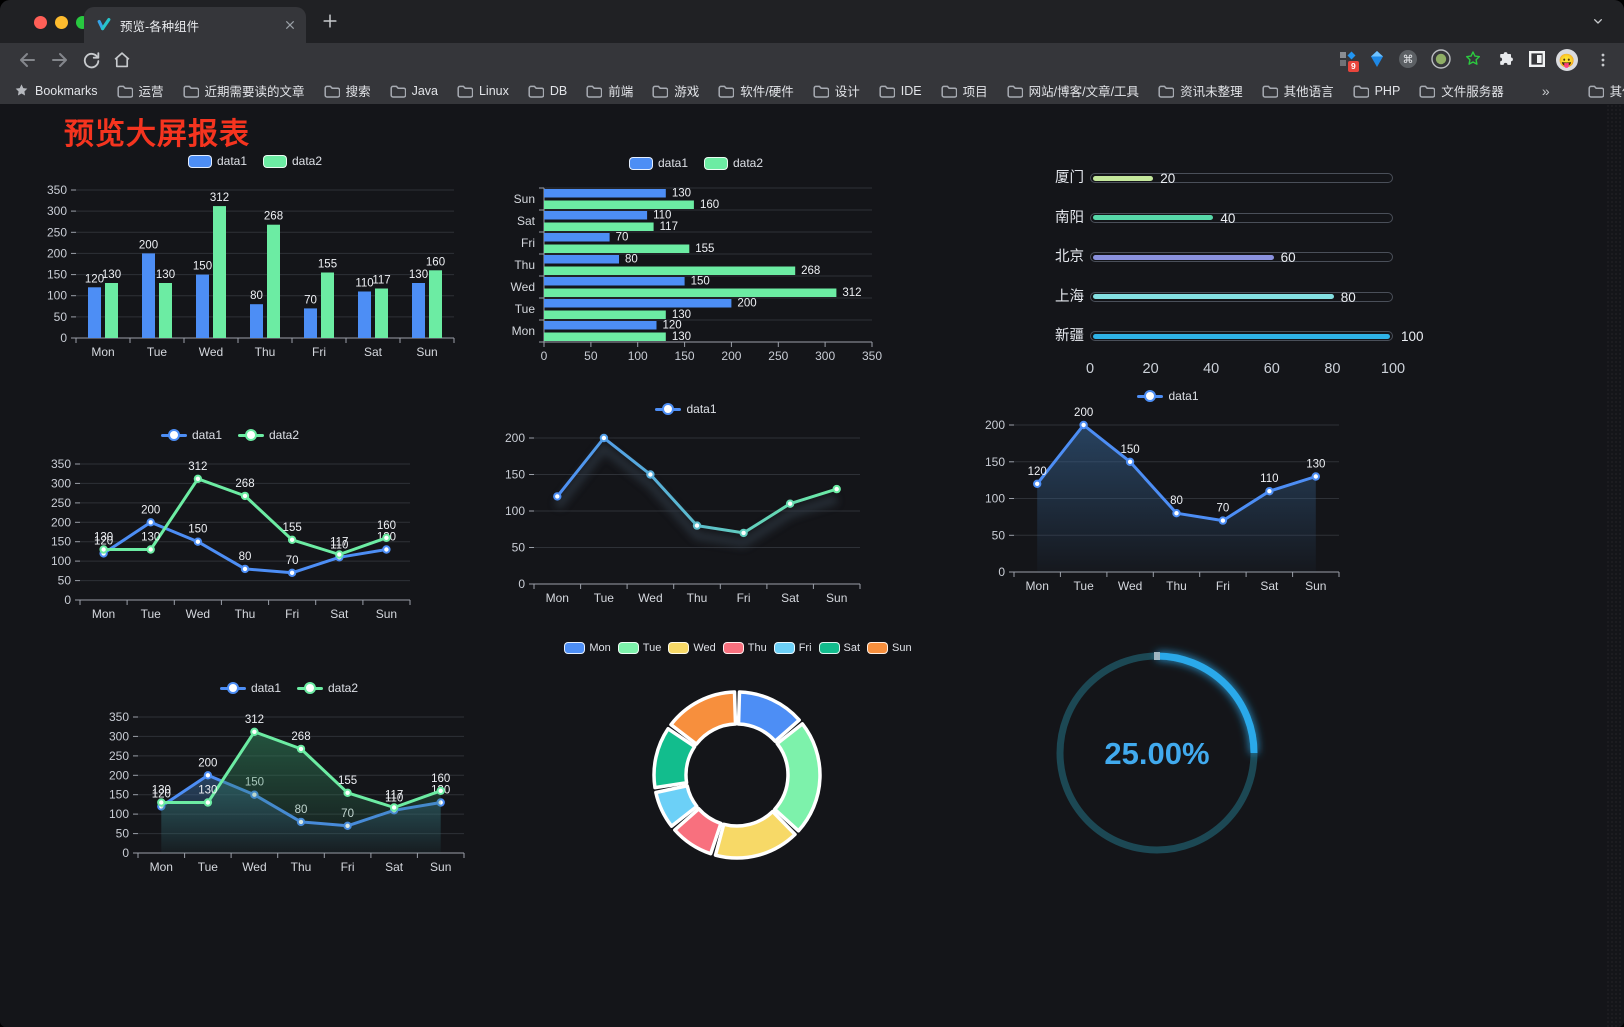 This screenshot has width=1624, height=1027. I want to click on bookmark-folder: DB, so click(547, 91).